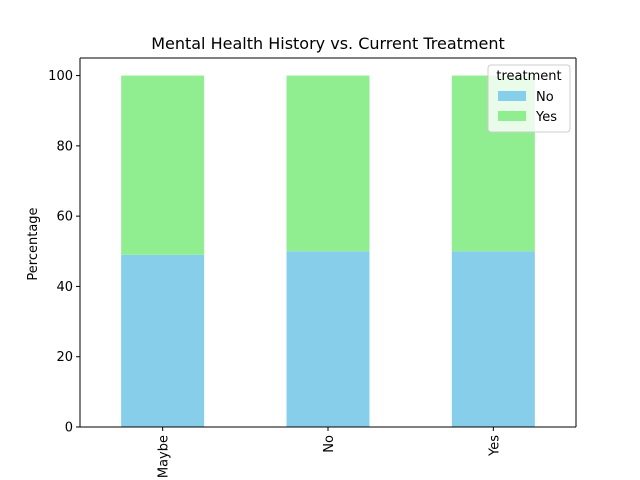 The height and width of the screenshot is (480, 640). What do you see at coordinates (163, 340) in the screenshot?
I see `bar-maybe-no` at bounding box center [163, 340].